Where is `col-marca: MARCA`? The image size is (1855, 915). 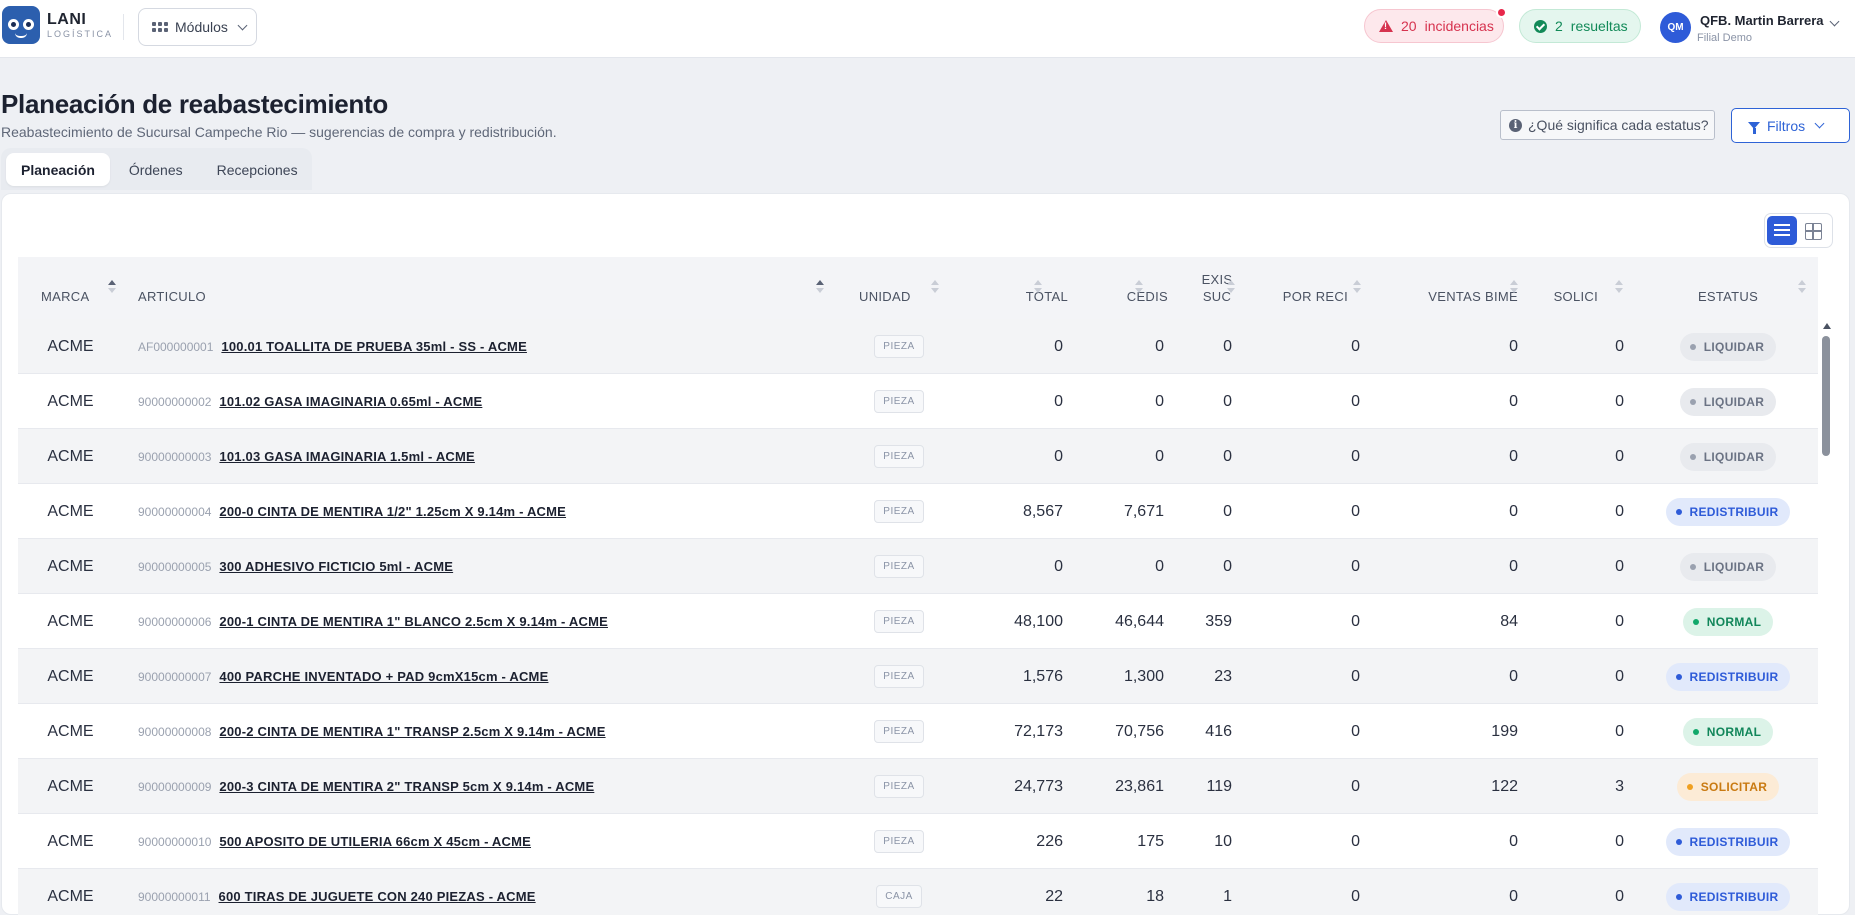
col-marca: MARCA is located at coordinates (65, 296).